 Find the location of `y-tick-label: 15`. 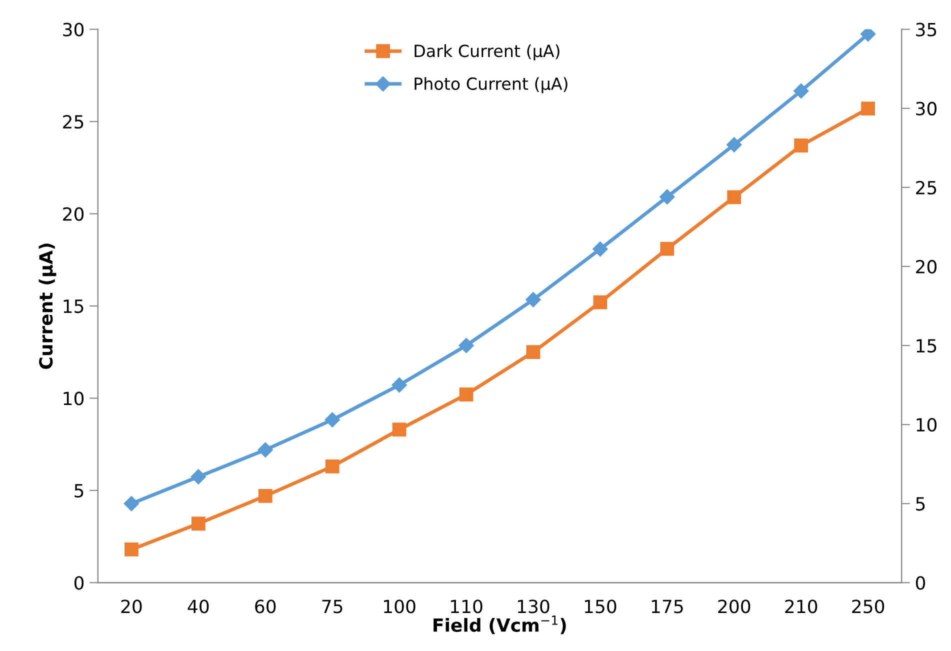

y-tick-label: 15 is located at coordinates (74, 307).